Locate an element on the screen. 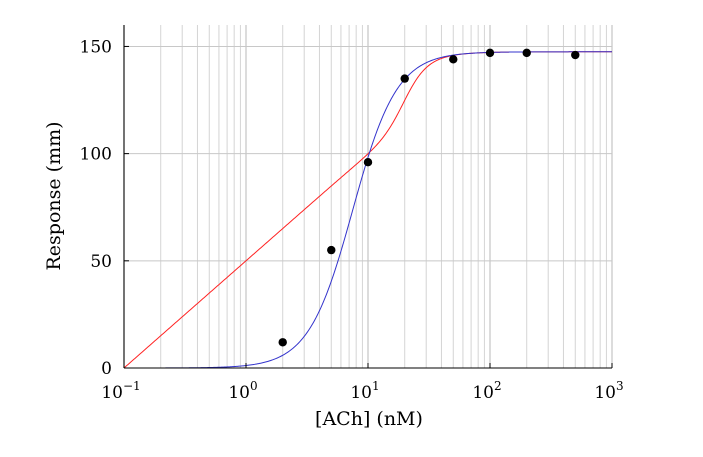  y-tick-label: 150 is located at coordinates (96, 47).